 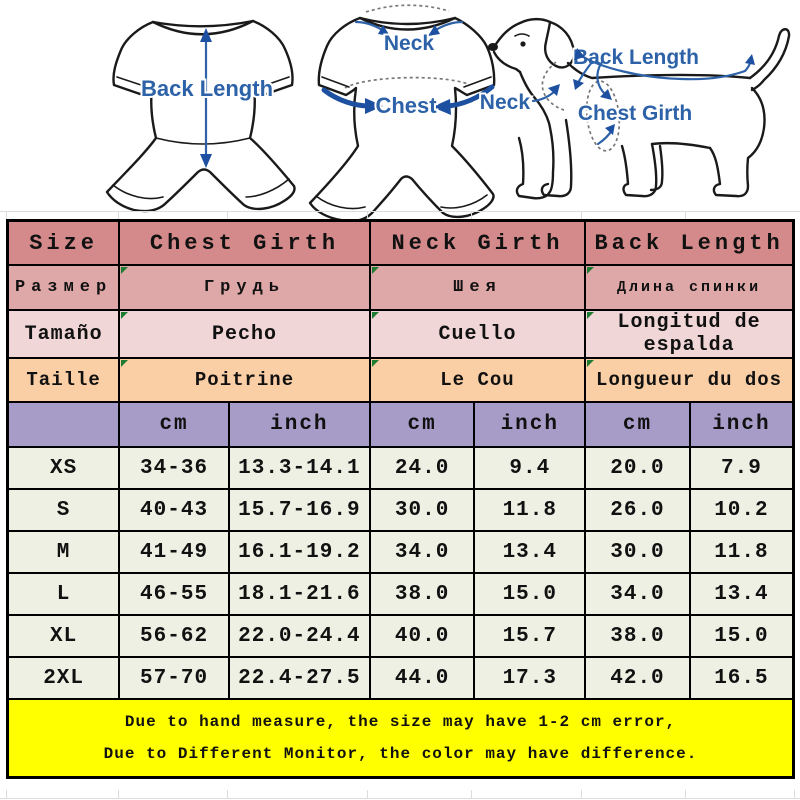 What do you see at coordinates (741, 468) in the screenshot?
I see `cell-back-inch: 7.9` at bounding box center [741, 468].